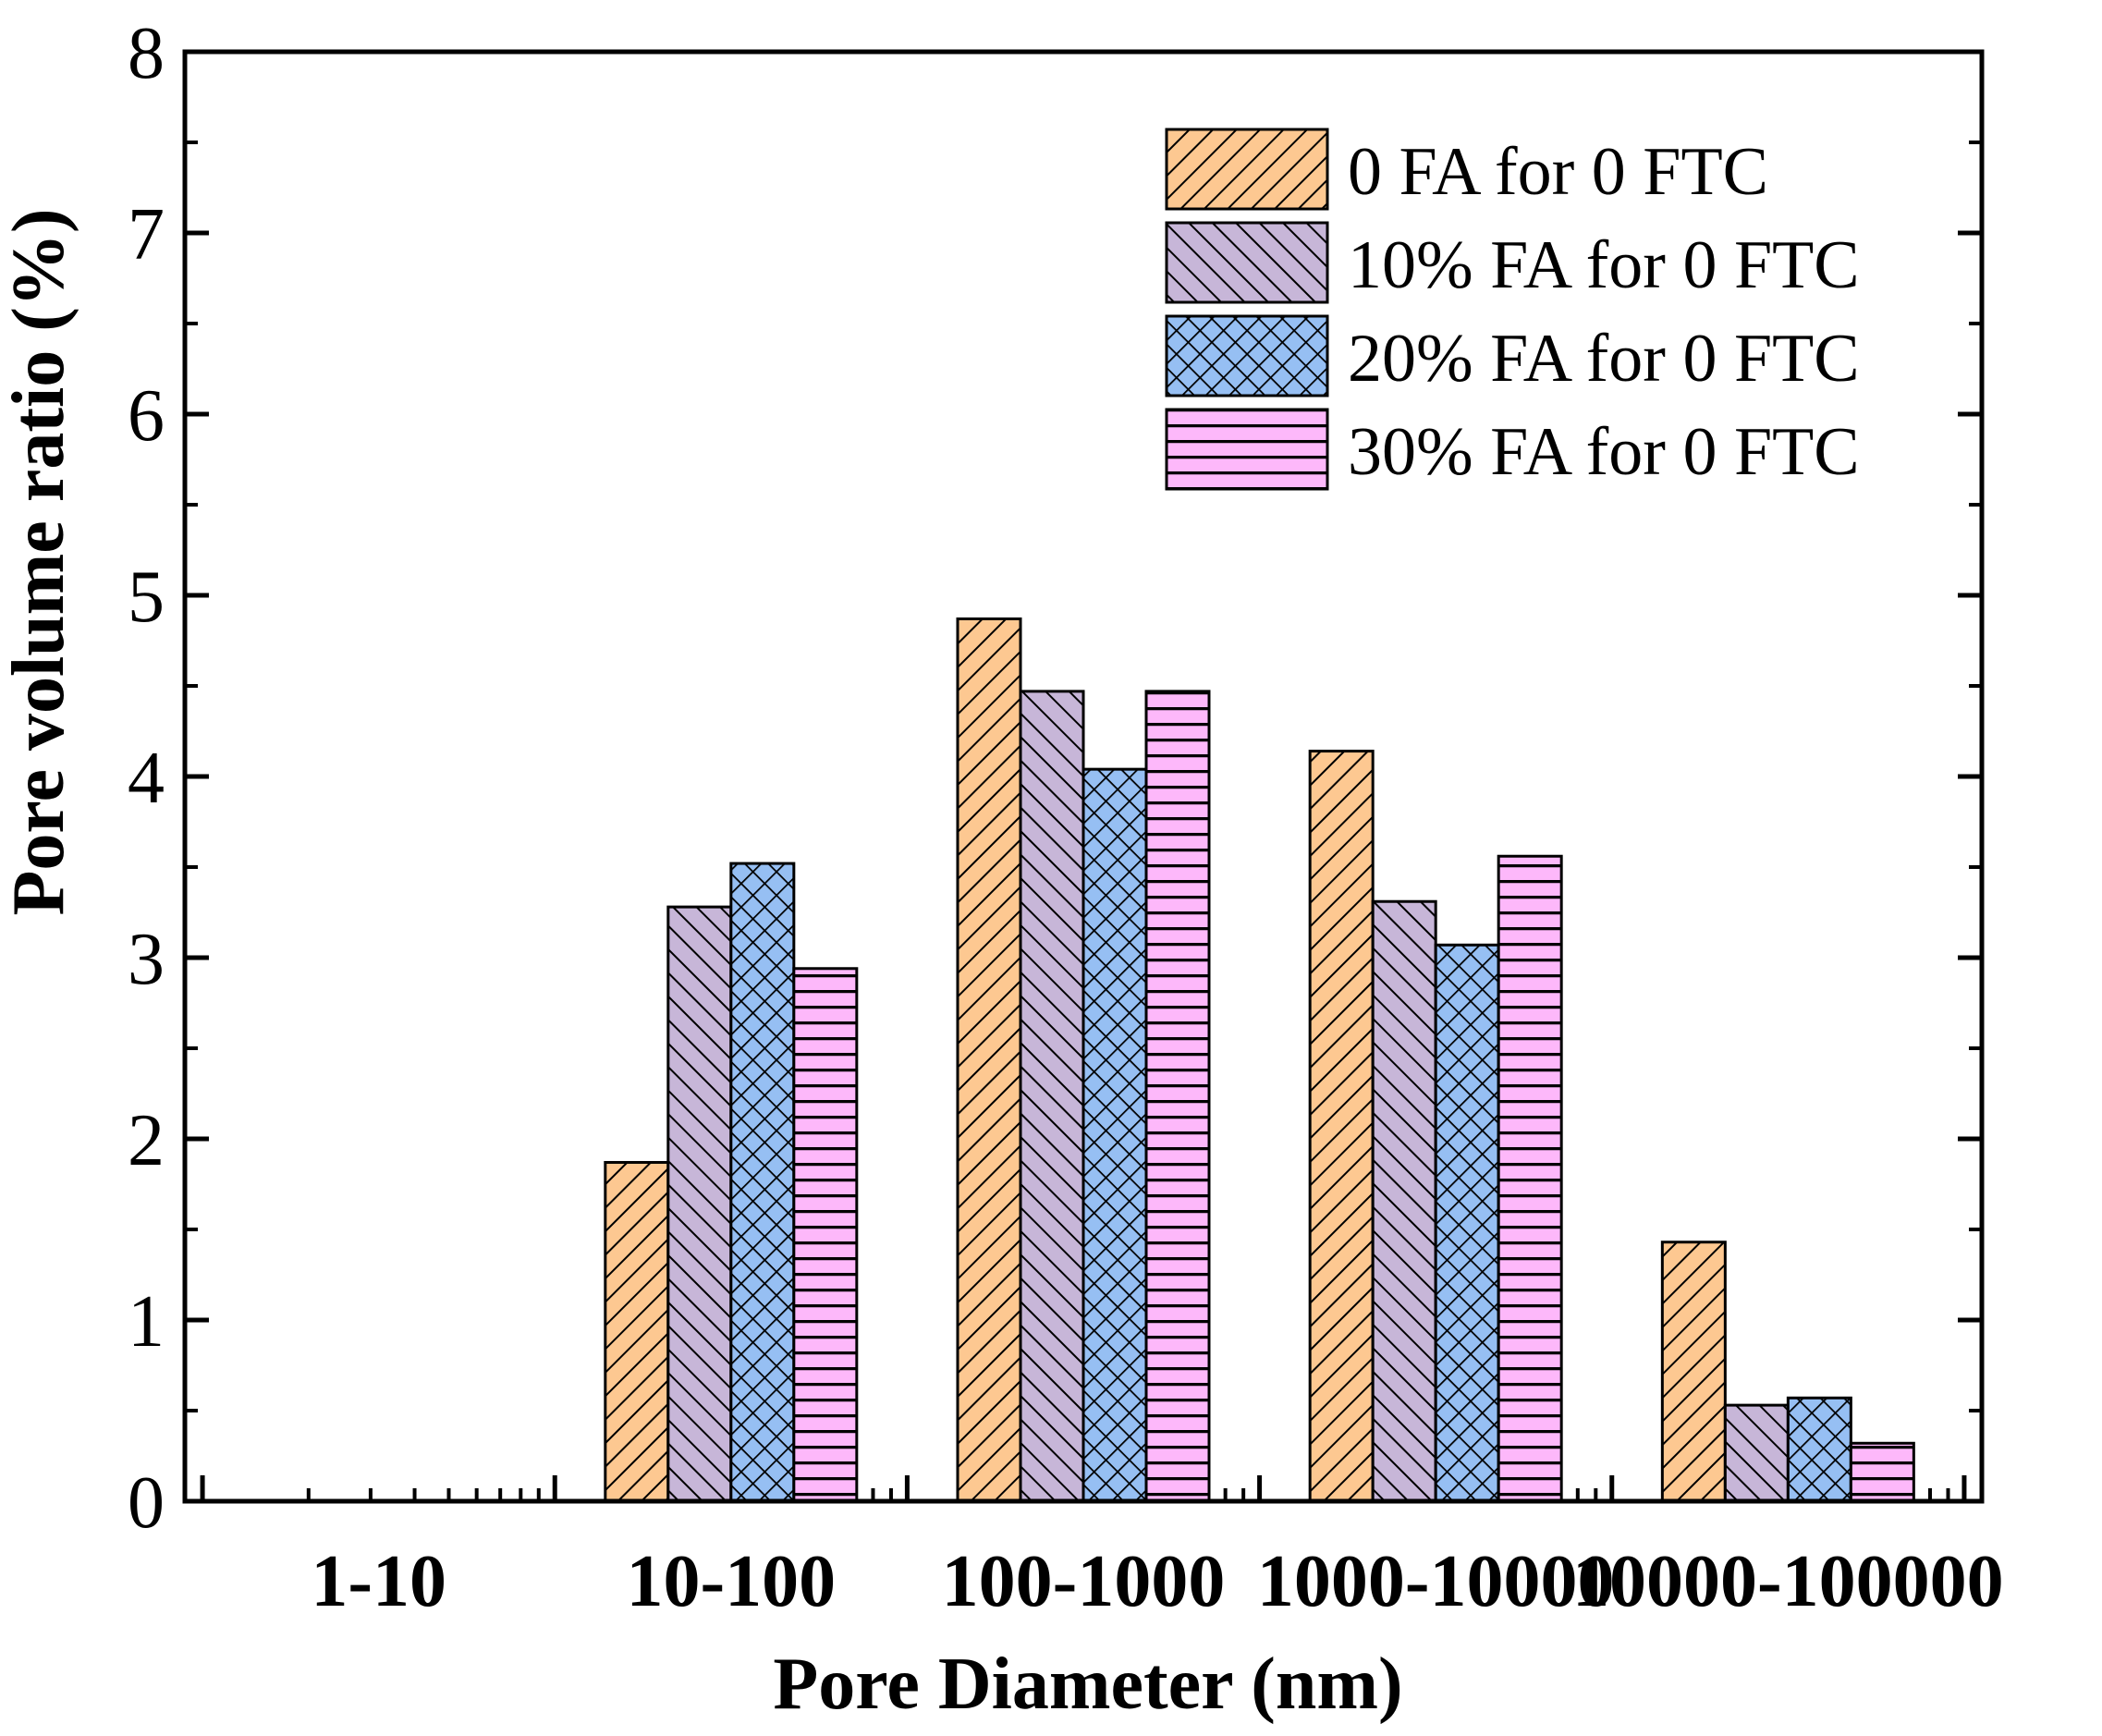  What do you see at coordinates (1436, 1581) in the screenshot?
I see `x-category-label: 1000-10000` at bounding box center [1436, 1581].